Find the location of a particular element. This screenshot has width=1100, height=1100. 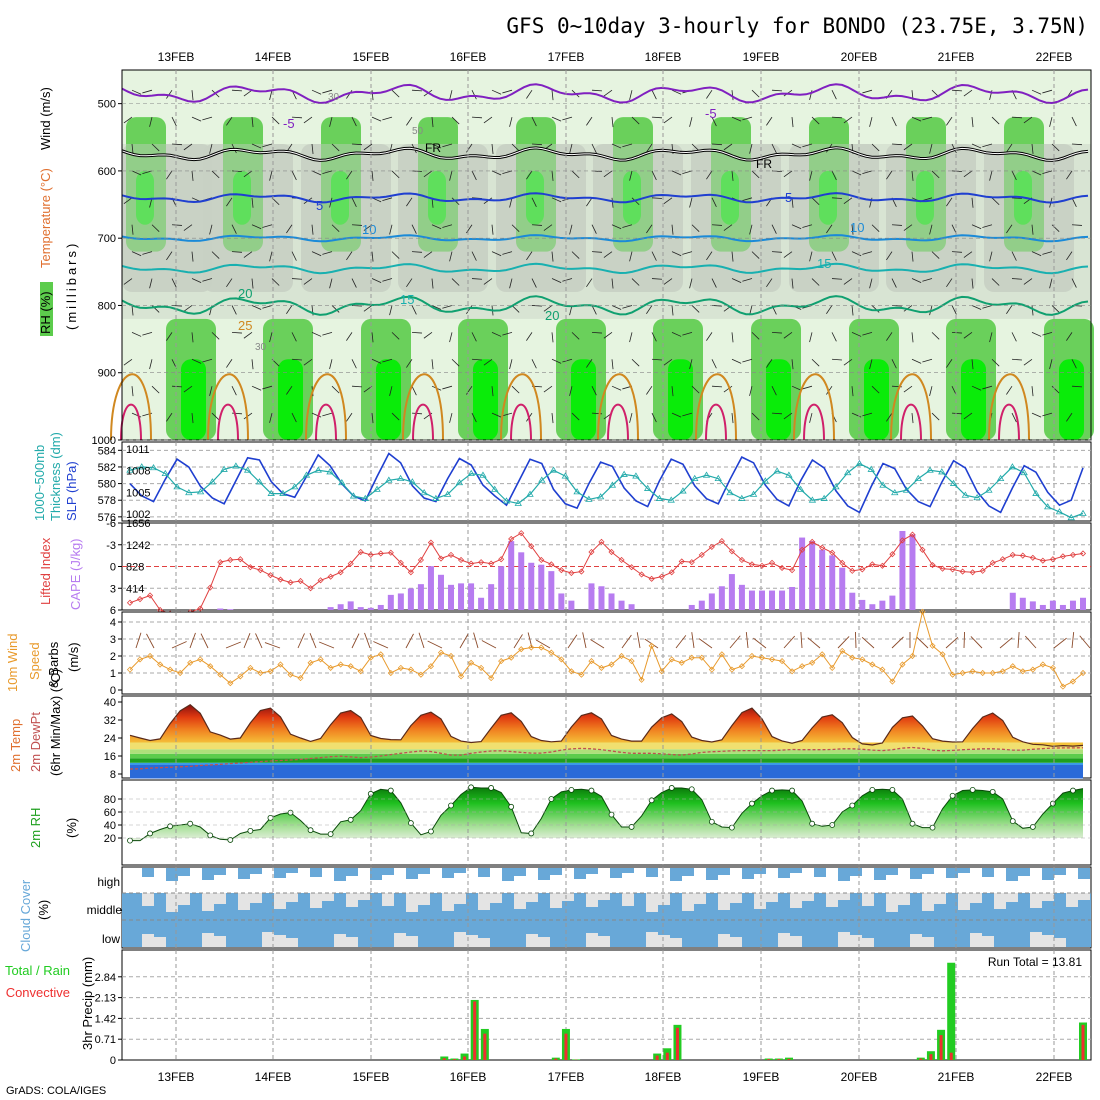

tick-label-right: 828 is located at coordinates (135, 568).